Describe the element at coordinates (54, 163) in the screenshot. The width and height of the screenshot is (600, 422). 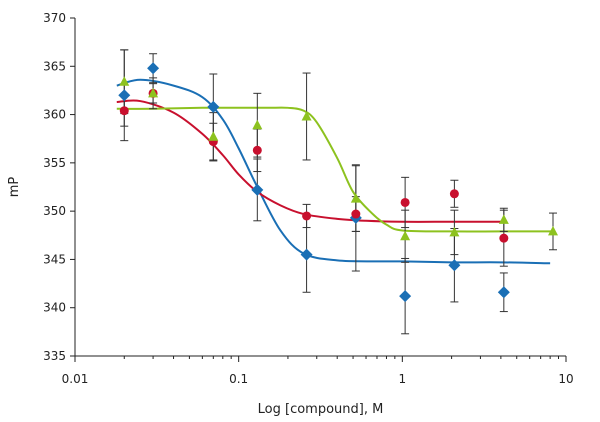
I see `y-tick-label: 355` at that location.